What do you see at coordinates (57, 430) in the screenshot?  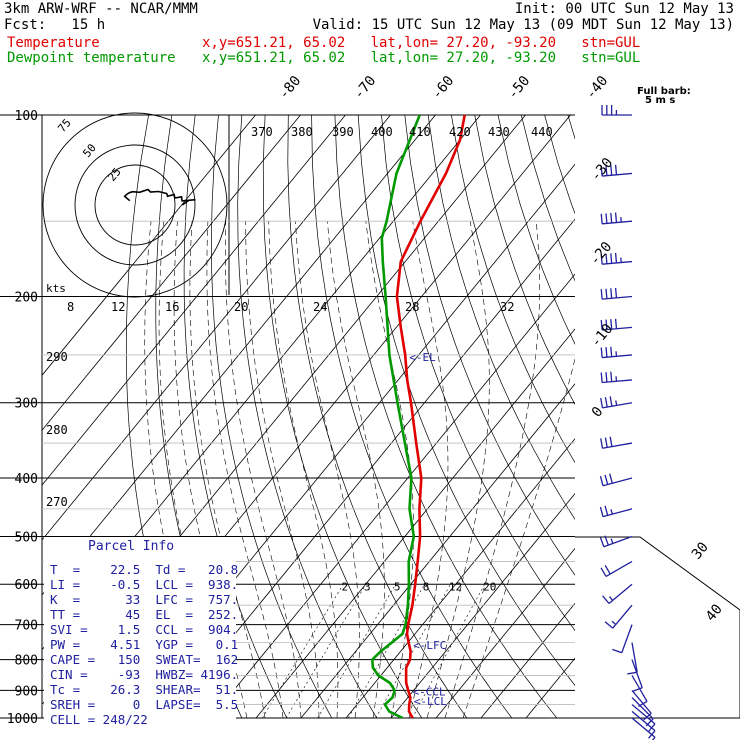 I see `isentrope-label: 280` at bounding box center [57, 430].